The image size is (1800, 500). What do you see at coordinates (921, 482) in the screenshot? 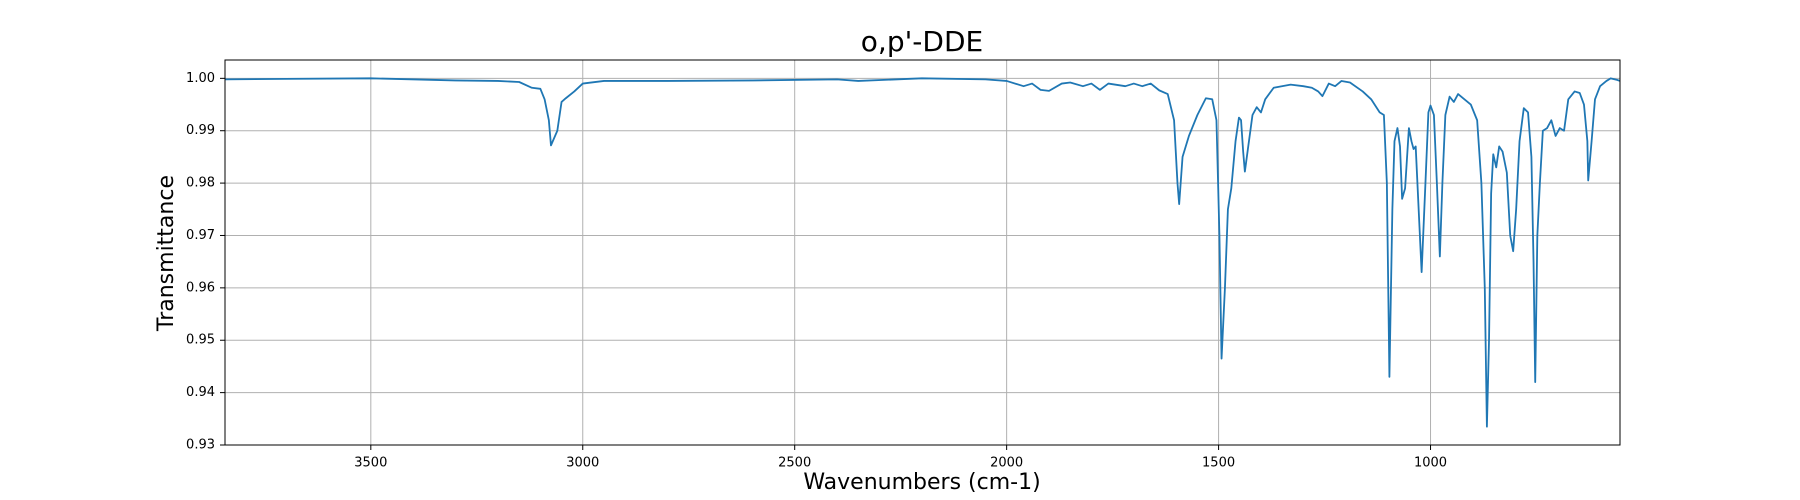
I see `x-axis-label: Wavenumbers (cm-1)` at bounding box center [921, 482].